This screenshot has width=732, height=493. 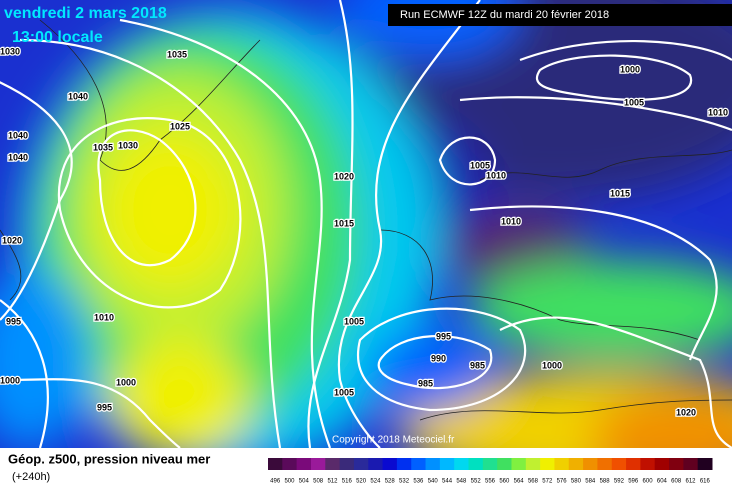 I want to click on scale-label: 524, so click(x=375, y=482).